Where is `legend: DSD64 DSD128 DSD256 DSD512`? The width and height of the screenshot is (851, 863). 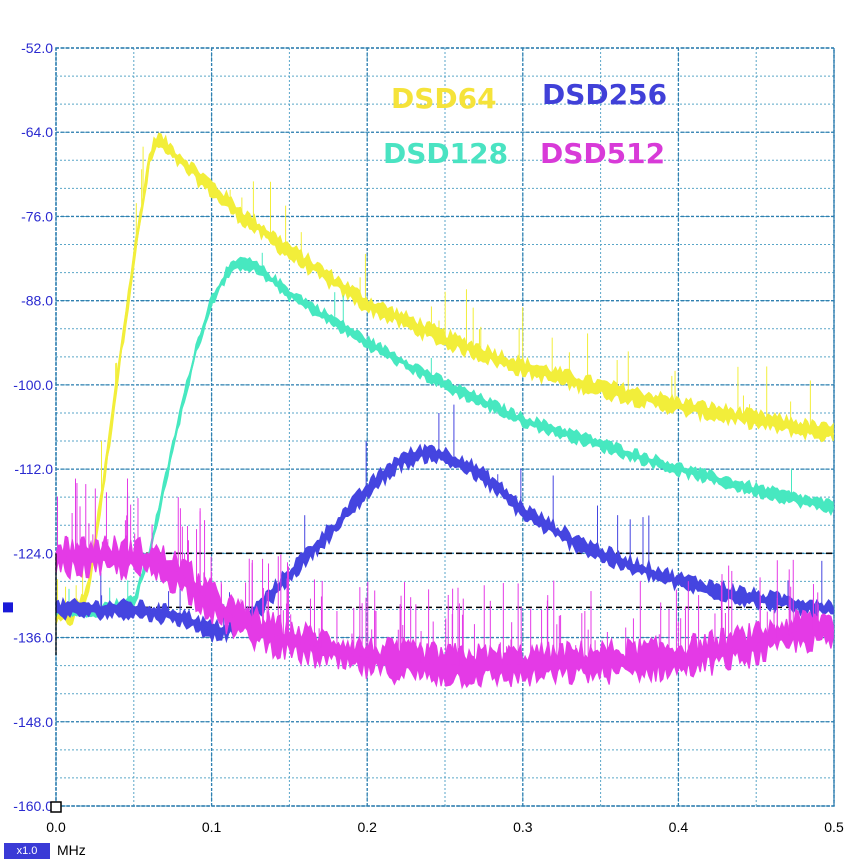 legend: DSD64 DSD128 DSD256 DSD512 is located at coordinates (525, 124).